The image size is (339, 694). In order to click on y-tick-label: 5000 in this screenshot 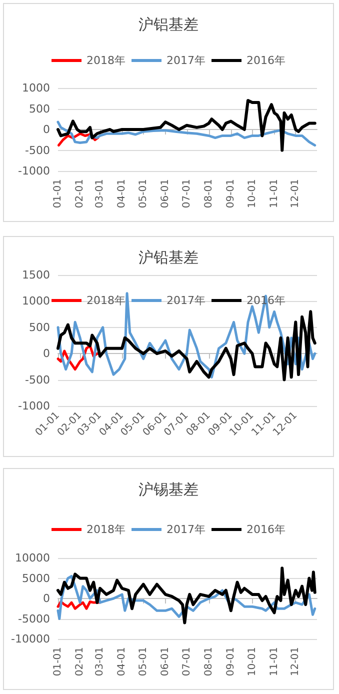, I will do `click(36, 578)`.